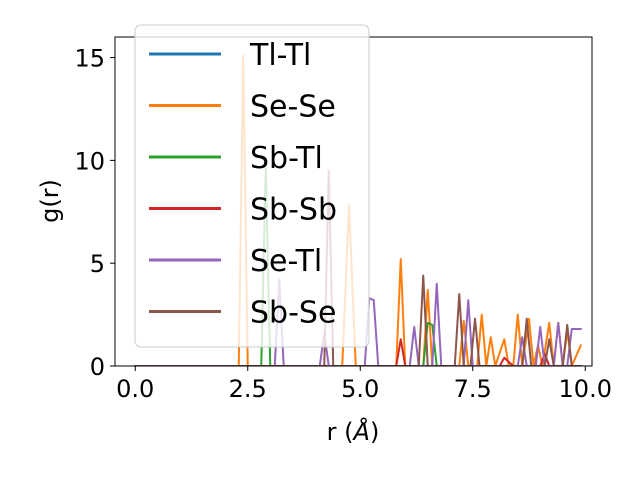 The width and height of the screenshot is (640, 480). Describe the element at coordinates (293, 107) in the screenshot. I see `legend-label-se-se: Se-Se` at that location.